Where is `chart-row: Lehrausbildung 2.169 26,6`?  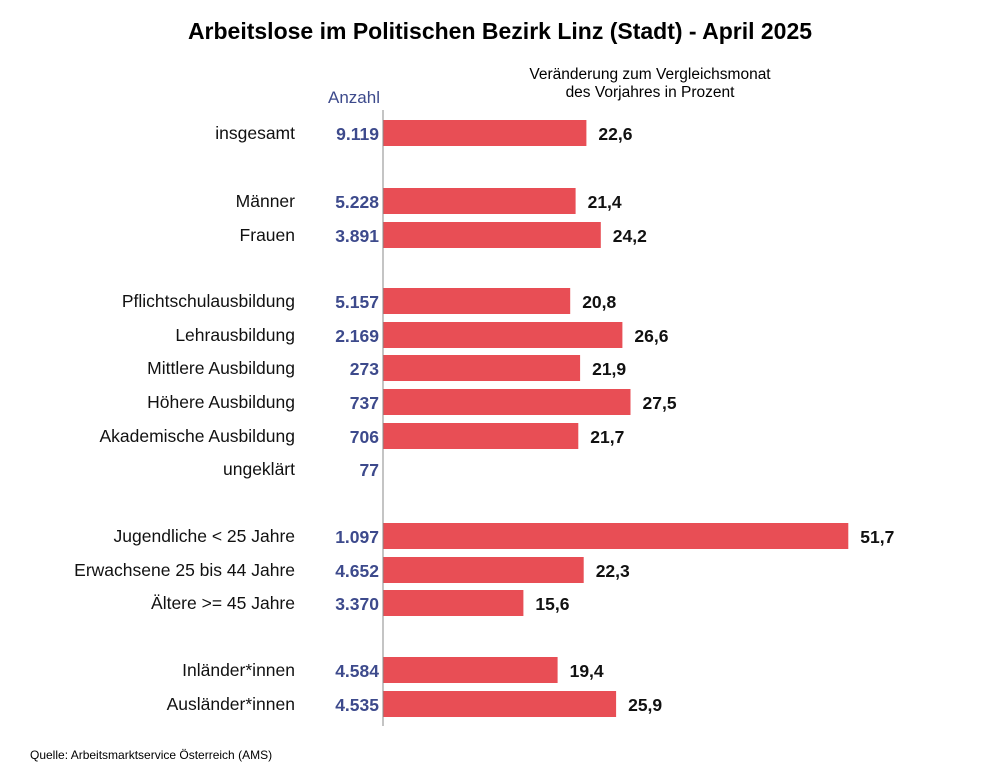
chart-row: Lehrausbildung 2.169 26,6 is located at coordinates (422, 335).